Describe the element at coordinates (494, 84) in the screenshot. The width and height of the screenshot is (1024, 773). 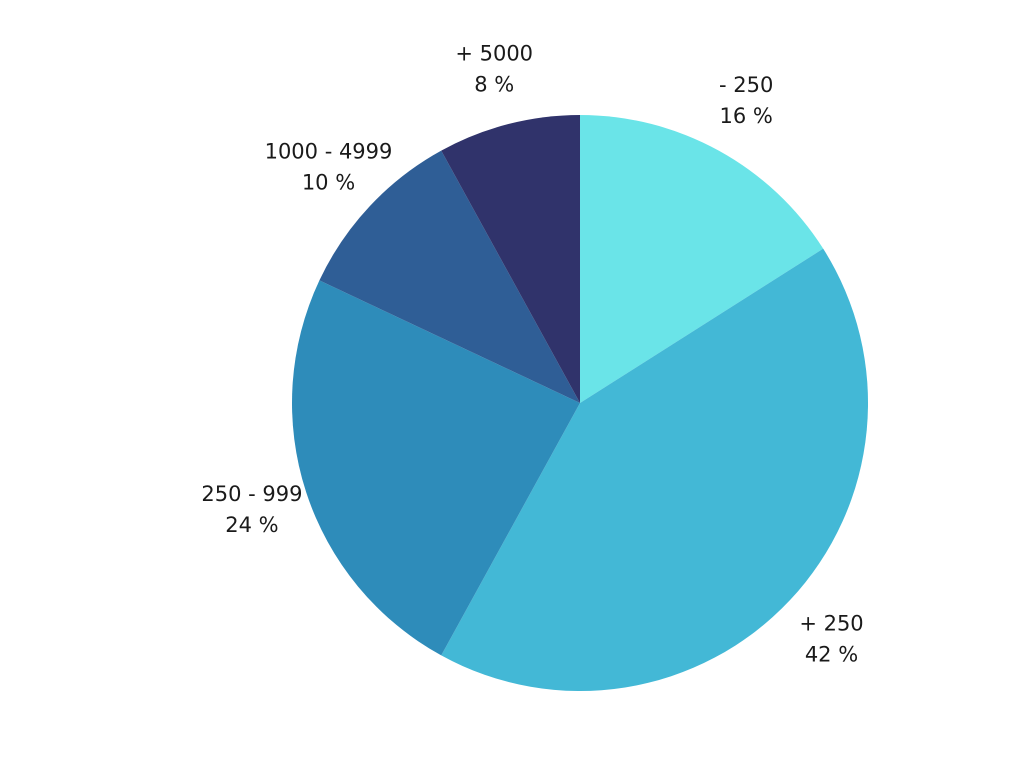
I see `slice-percent-label-4: 8 %` at that location.